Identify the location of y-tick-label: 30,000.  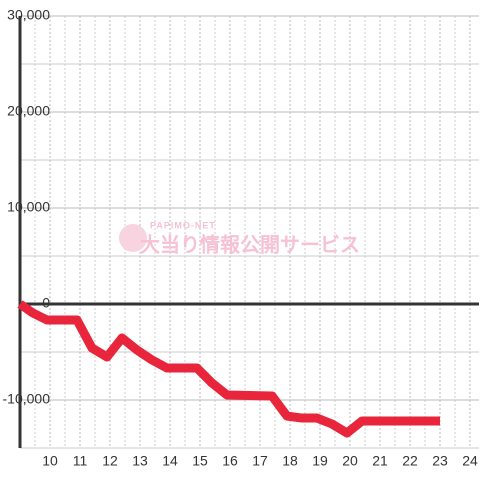
(28, 15).